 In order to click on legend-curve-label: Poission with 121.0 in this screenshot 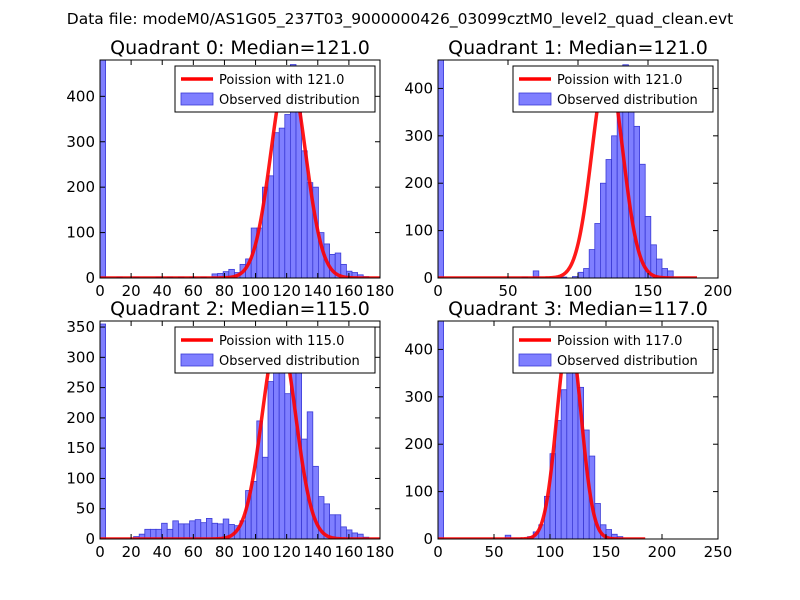, I will do `click(619, 80)`.